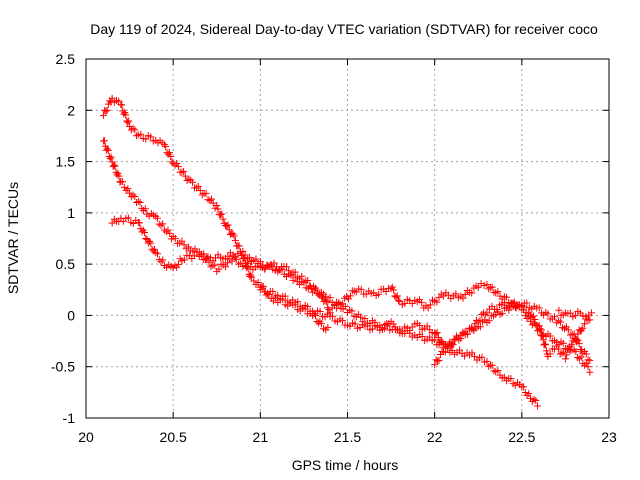 This screenshot has height=480, width=640. I want to click on x-tick-label: 22.5, so click(521, 437).